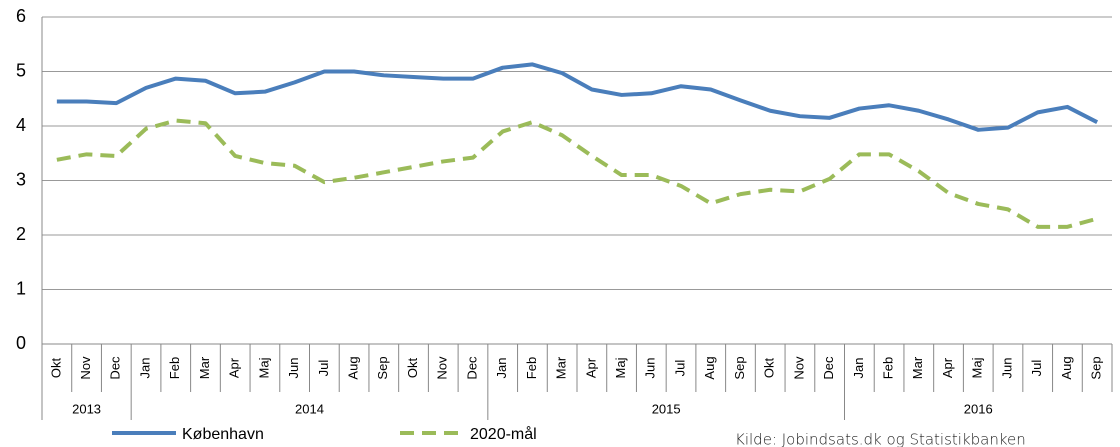 The image size is (1120, 447). What do you see at coordinates (21, 234) in the screenshot?
I see `y-tick-label: 2` at bounding box center [21, 234].